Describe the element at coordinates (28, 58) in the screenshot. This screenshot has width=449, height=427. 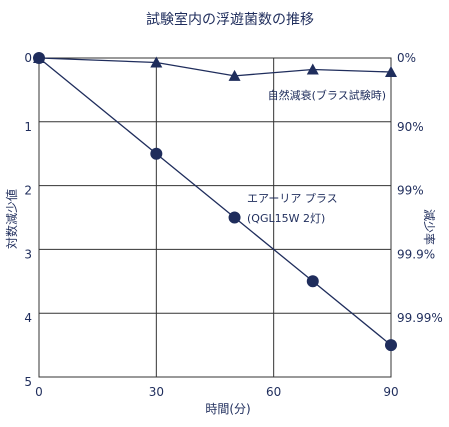
I see `y-tick-label-left: 0` at that location.